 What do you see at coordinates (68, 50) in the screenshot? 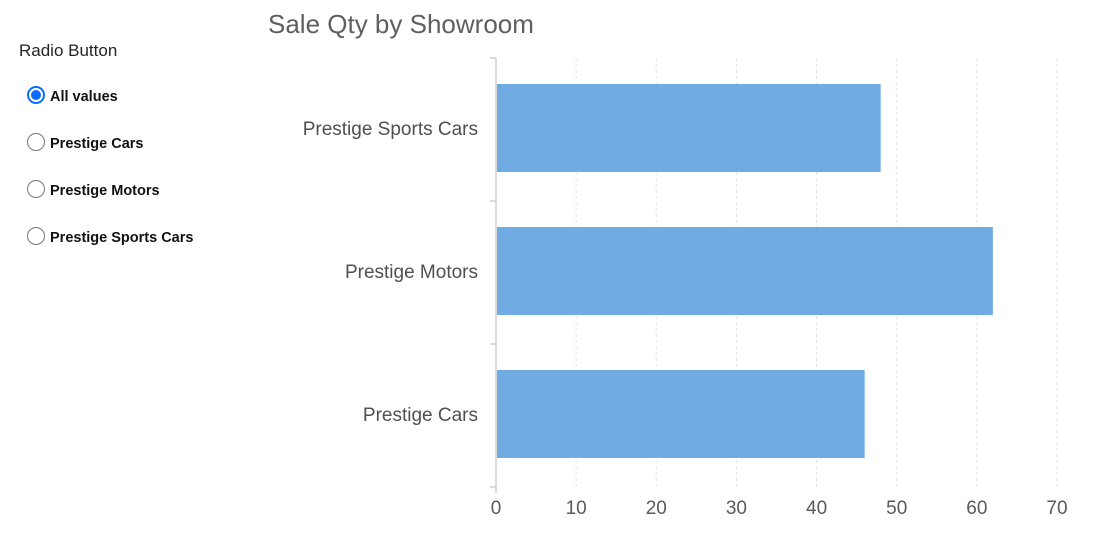
I see `slicer-title: Radio Button` at bounding box center [68, 50].